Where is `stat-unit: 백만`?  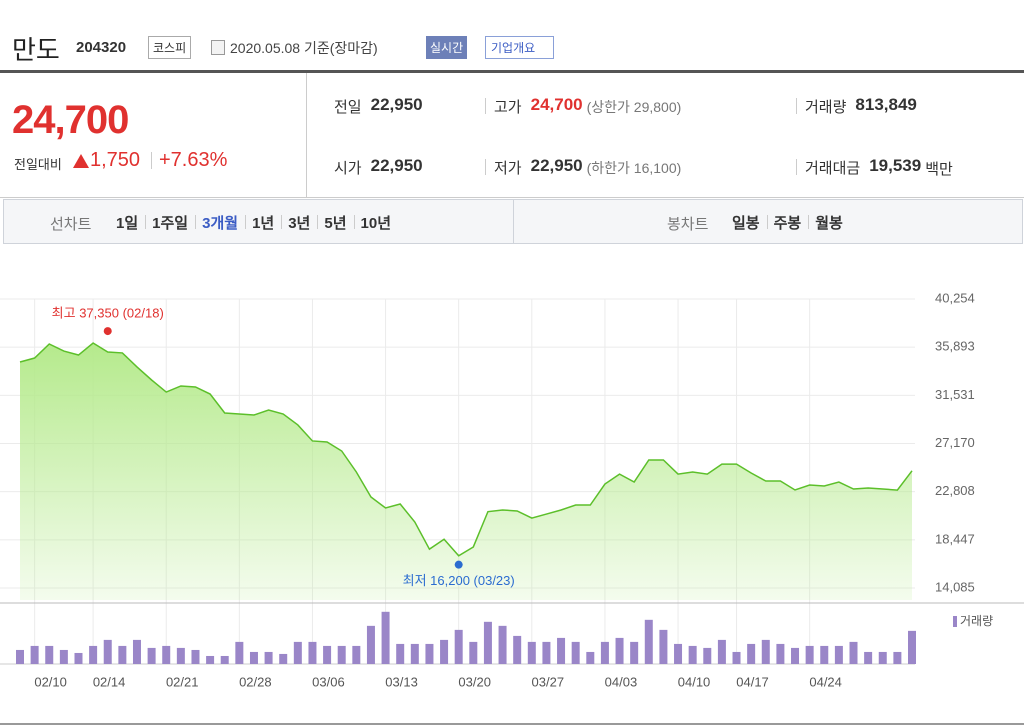 stat-unit: 백만 is located at coordinates (939, 169).